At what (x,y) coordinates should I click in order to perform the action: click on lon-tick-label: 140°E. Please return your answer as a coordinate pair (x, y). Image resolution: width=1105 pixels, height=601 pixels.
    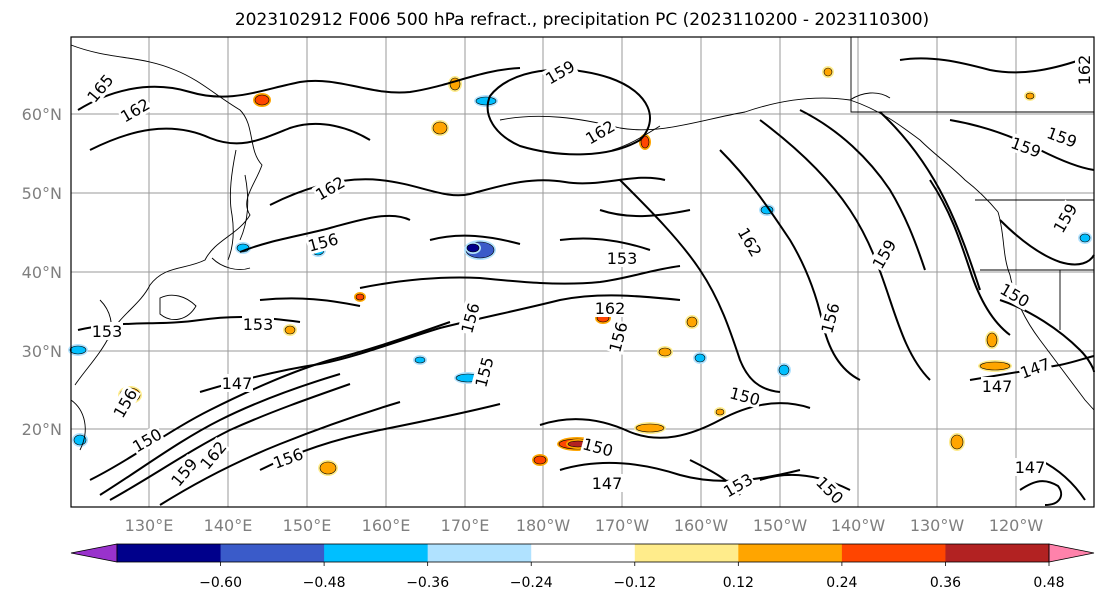
    Looking at the image, I should click on (228, 525).